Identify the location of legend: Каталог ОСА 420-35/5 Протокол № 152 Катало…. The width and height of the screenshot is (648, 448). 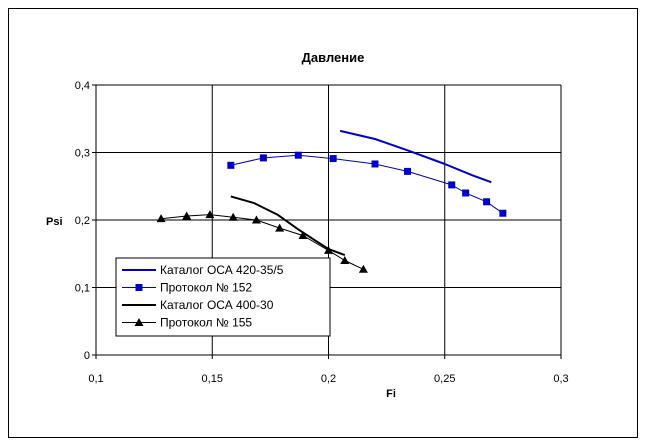
(223, 297).